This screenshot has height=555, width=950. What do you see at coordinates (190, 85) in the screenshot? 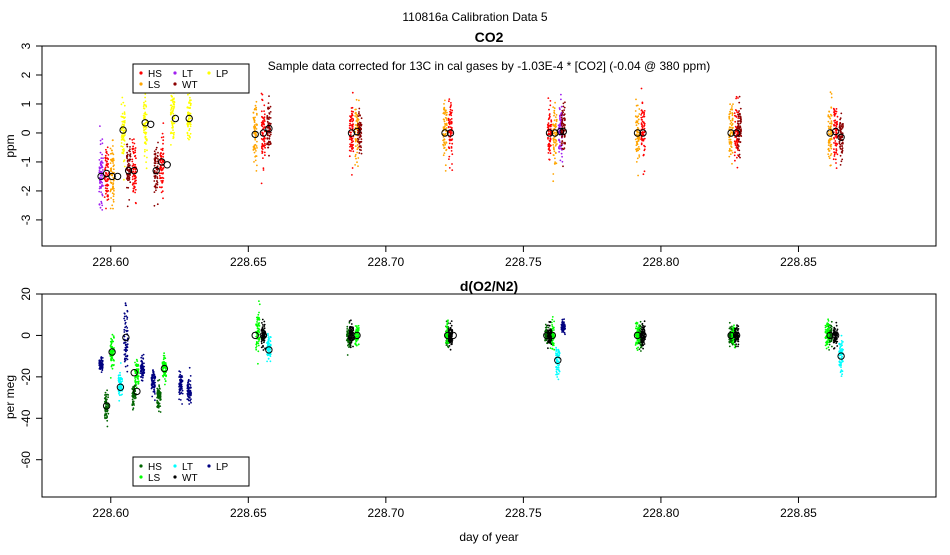
I see `co2-legend-label-wt: WT` at bounding box center [190, 85].